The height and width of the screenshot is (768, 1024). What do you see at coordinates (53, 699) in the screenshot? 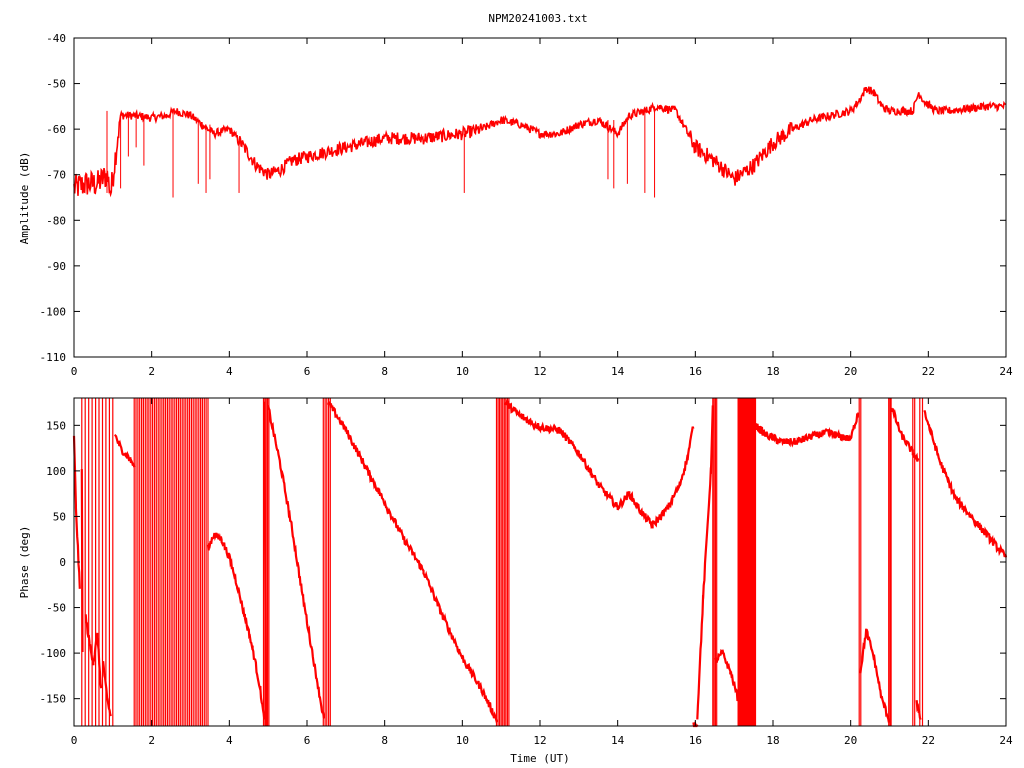
I see `phase-ytick-label: -150` at bounding box center [53, 699].